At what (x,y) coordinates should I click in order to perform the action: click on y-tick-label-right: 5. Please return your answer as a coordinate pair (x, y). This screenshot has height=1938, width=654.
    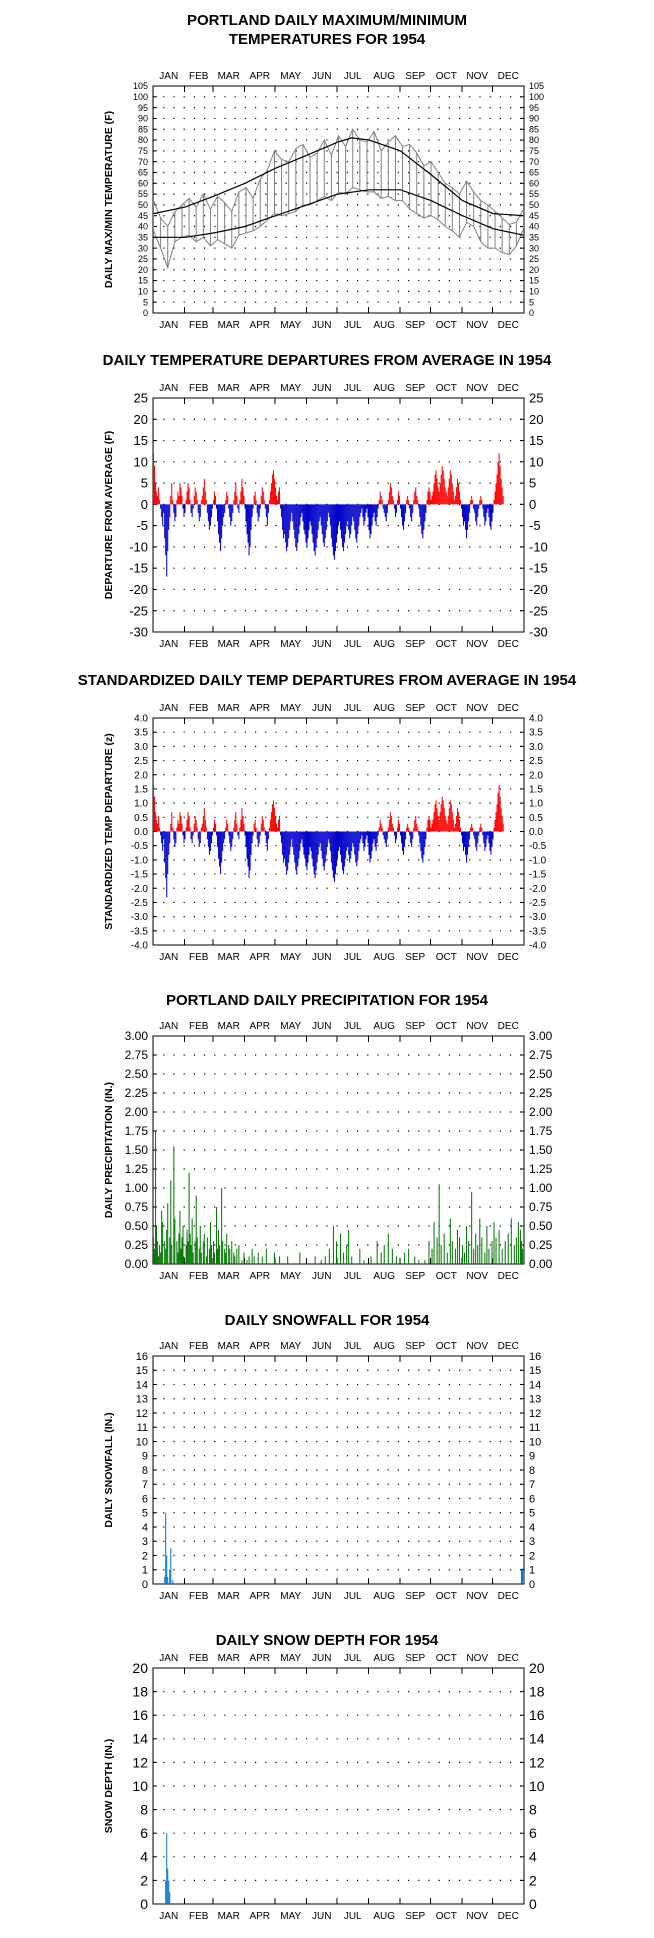
    Looking at the image, I should click on (532, 1514).